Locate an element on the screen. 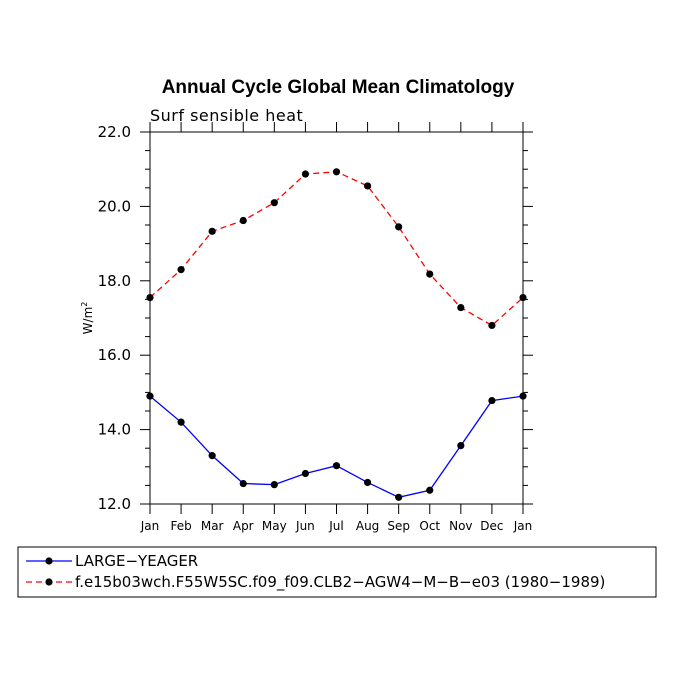  chart-title: Annual Cycle Global Mean Climatology is located at coordinates (338, 87).